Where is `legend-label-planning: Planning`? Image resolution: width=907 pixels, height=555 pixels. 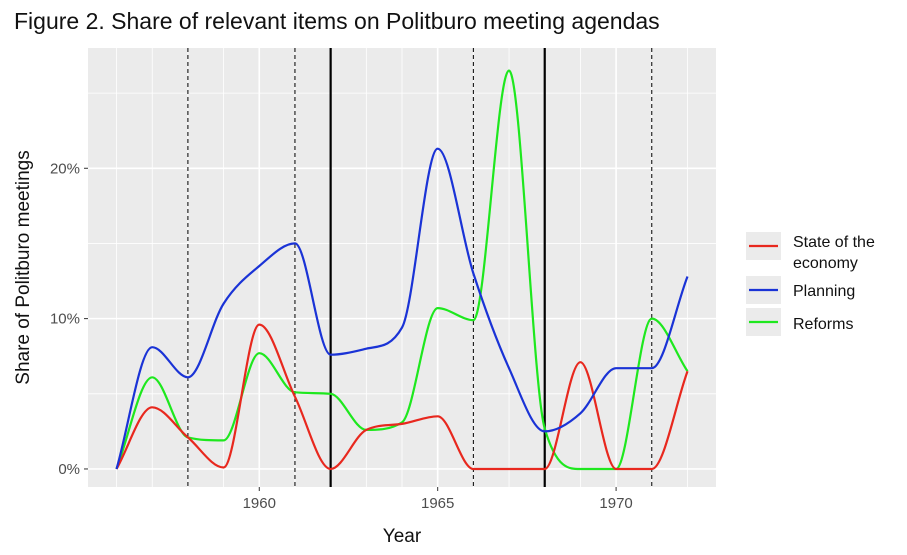
legend-label-planning: Planning is located at coordinates (824, 291).